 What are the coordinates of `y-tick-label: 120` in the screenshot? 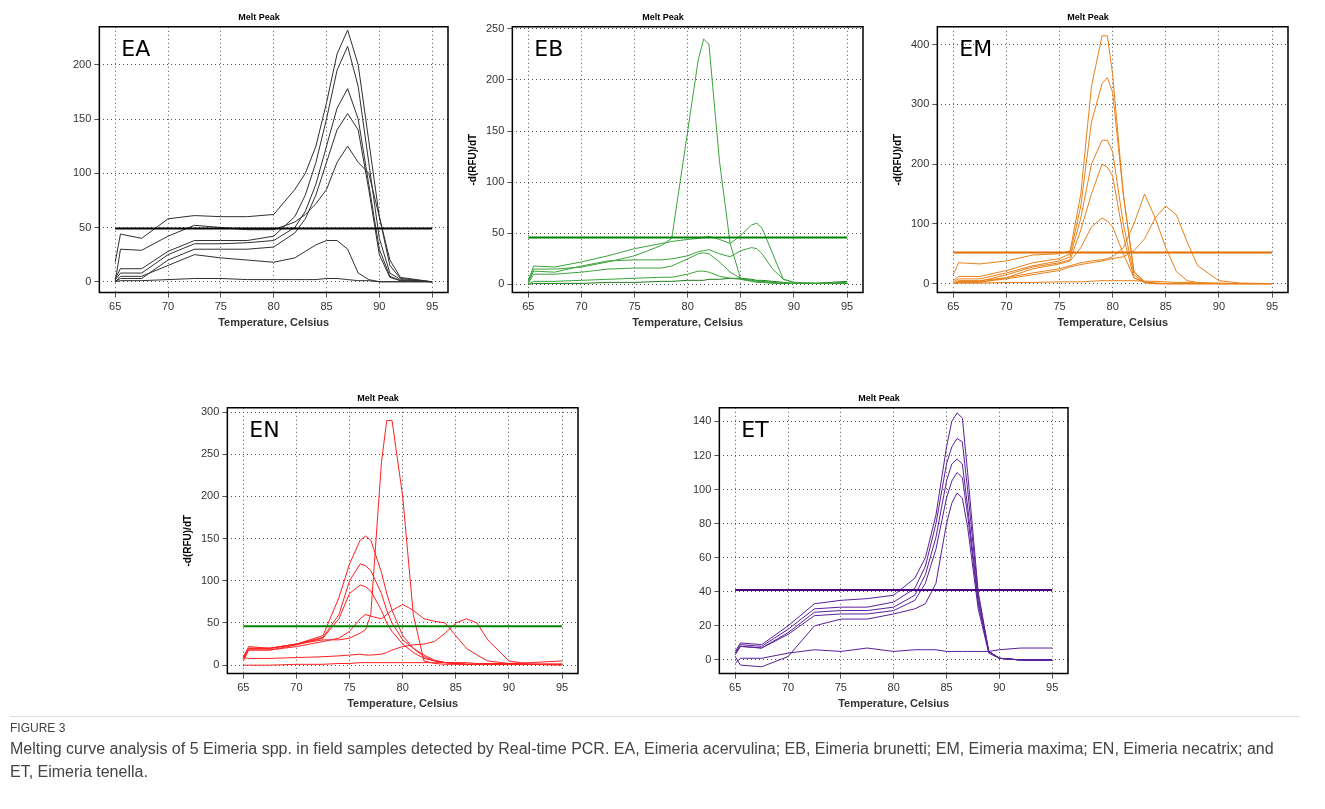 It's located at (702, 454).